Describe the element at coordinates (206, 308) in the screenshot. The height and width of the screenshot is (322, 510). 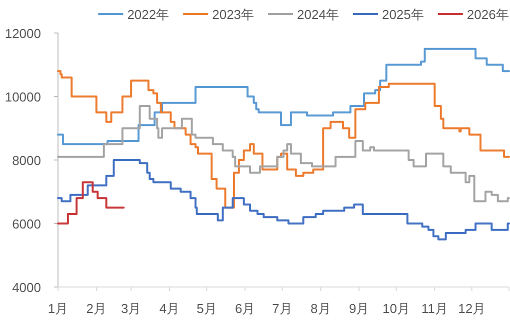
I see `x-tick-label: 5月` at that location.